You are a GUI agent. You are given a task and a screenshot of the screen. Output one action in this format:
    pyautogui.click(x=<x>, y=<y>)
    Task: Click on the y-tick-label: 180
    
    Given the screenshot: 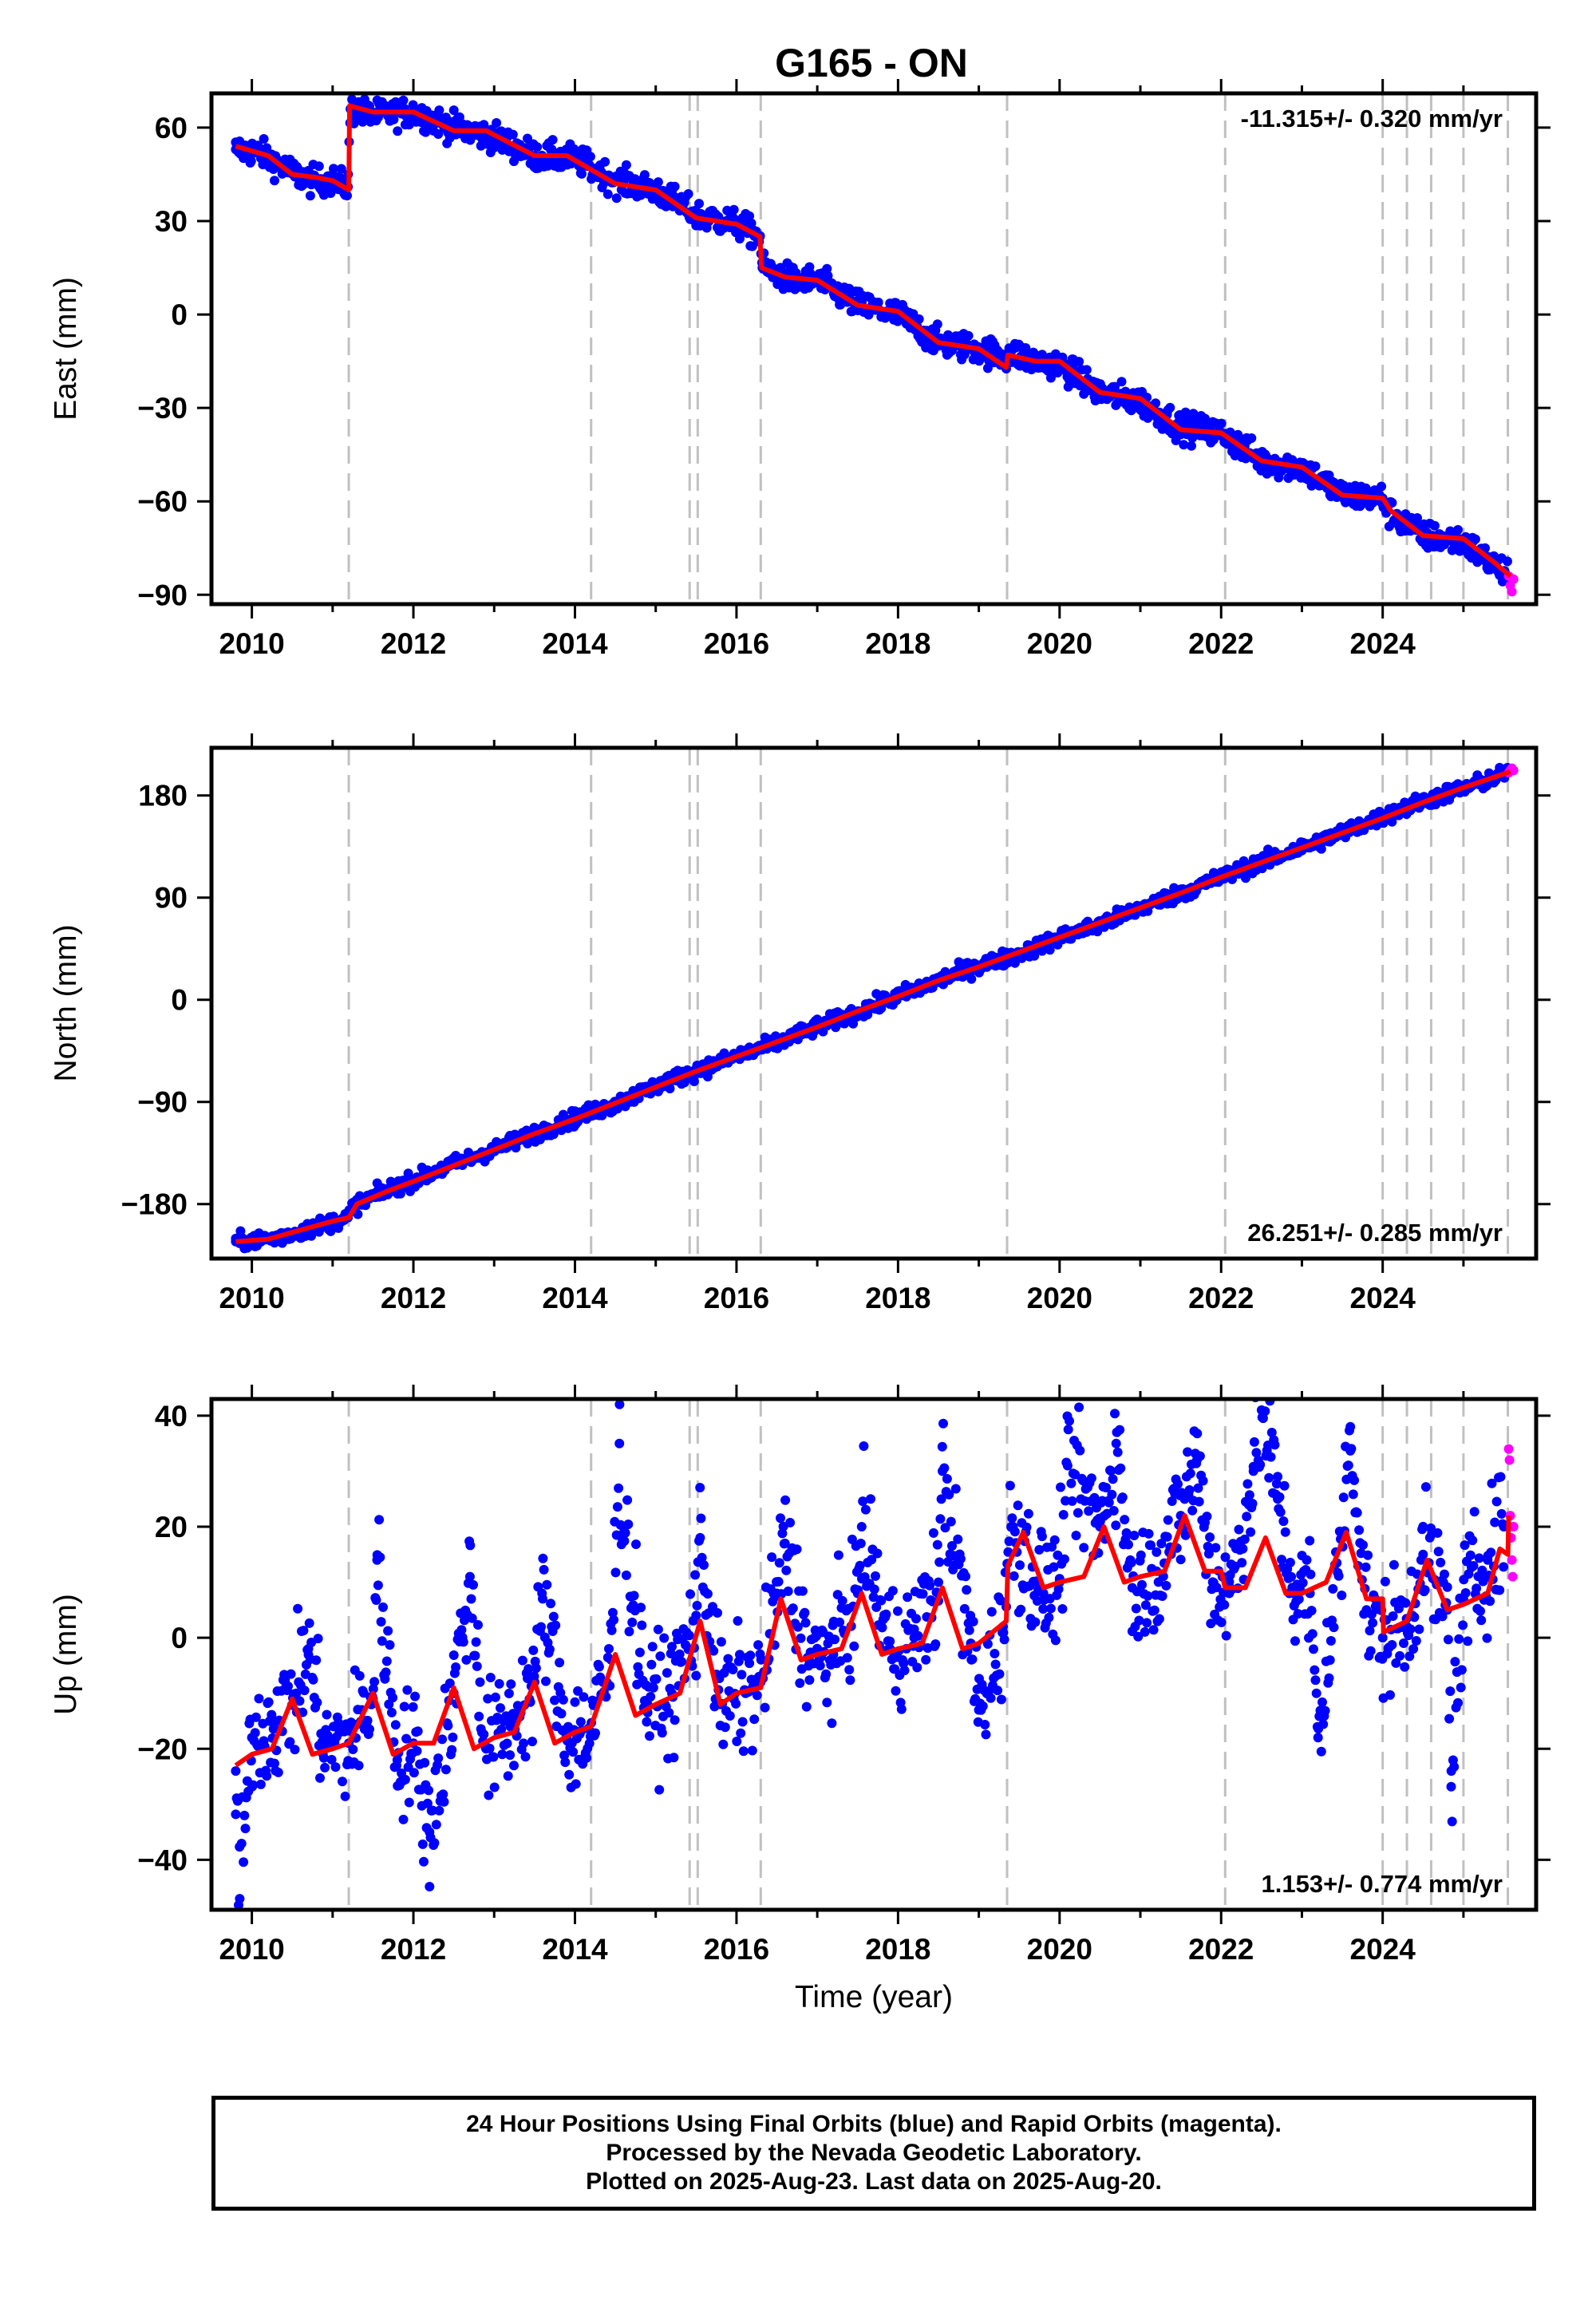 What is the action you would take?
    pyautogui.click(x=163, y=796)
    